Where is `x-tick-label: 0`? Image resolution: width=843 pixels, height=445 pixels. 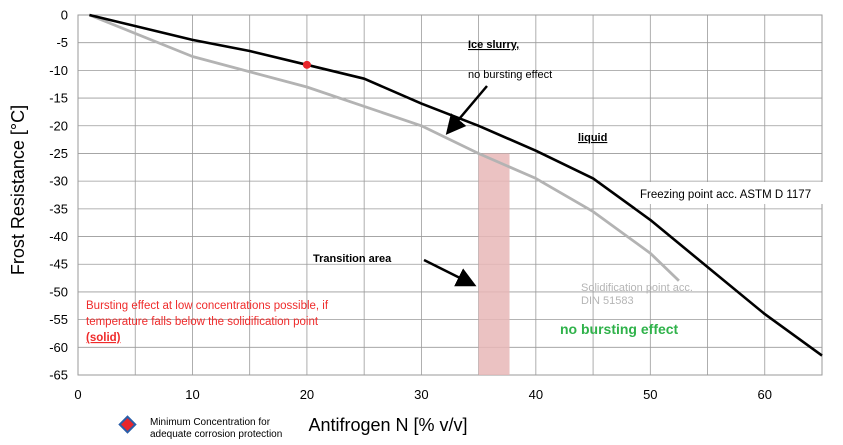
x-tick-label: 0 is located at coordinates (77, 394).